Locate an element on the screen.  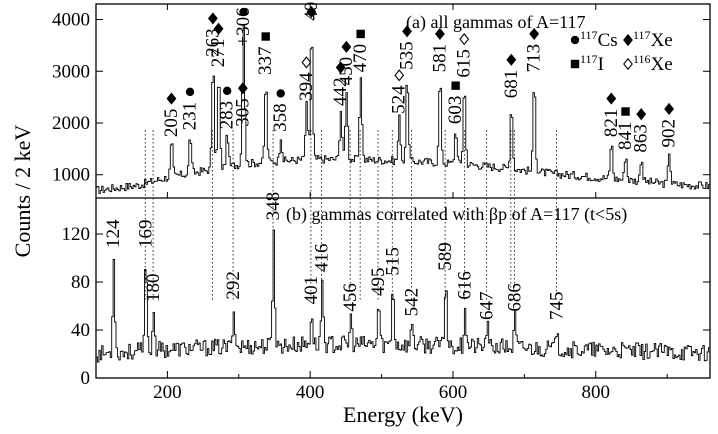
peak-label-a-231: 231 is located at coordinates (190, 116).